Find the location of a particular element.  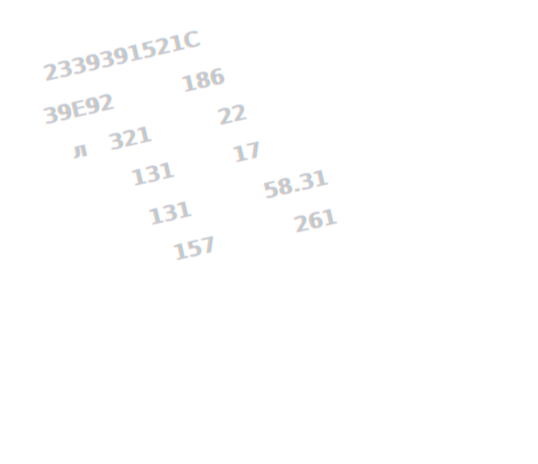

row1-left-value: 39E92 is located at coordinates (79, 109).